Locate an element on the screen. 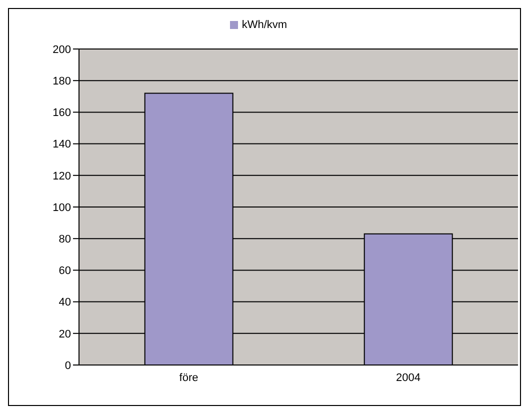 The width and height of the screenshot is (529, 414). legend-label: kWh/kvm is located at coordinates (265, 25).